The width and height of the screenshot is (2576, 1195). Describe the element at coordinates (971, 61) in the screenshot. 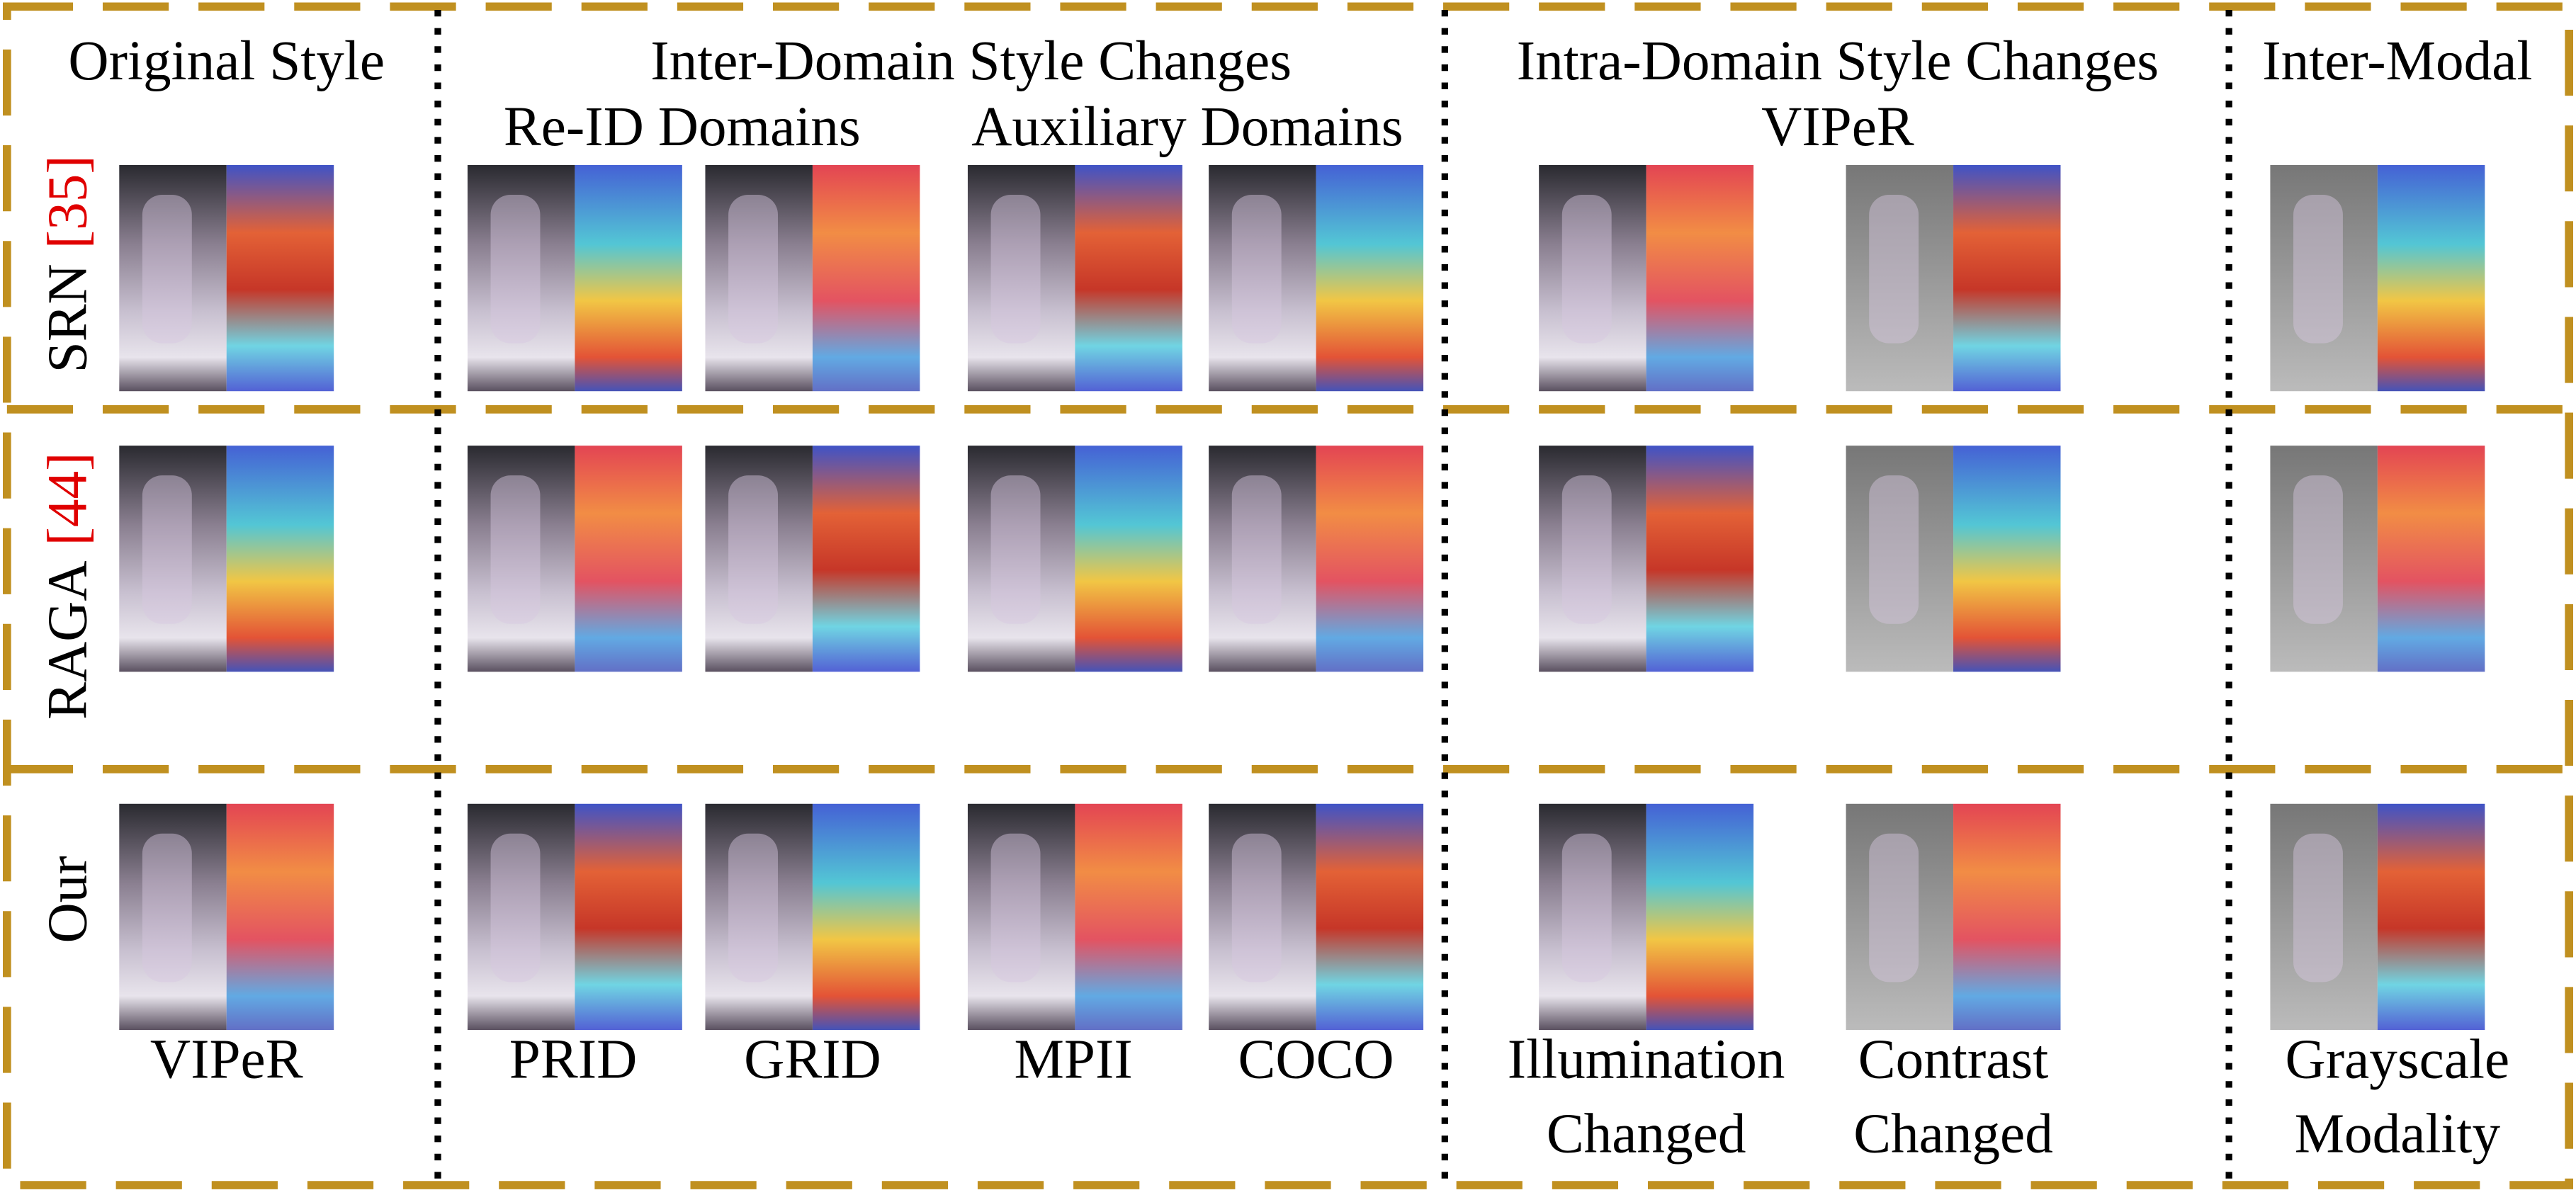

I see `header: Inter-Domain Style Changes` at that location.